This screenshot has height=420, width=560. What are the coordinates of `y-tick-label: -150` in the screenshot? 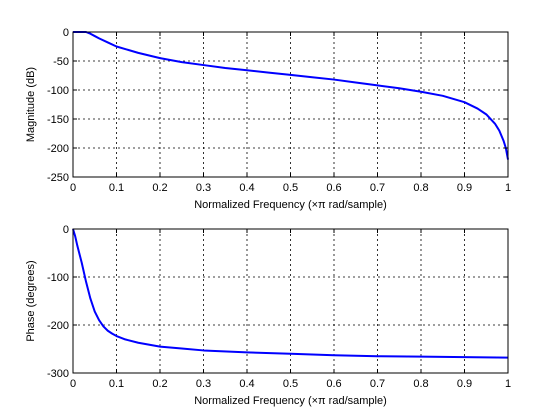 It's located at (58, 120).